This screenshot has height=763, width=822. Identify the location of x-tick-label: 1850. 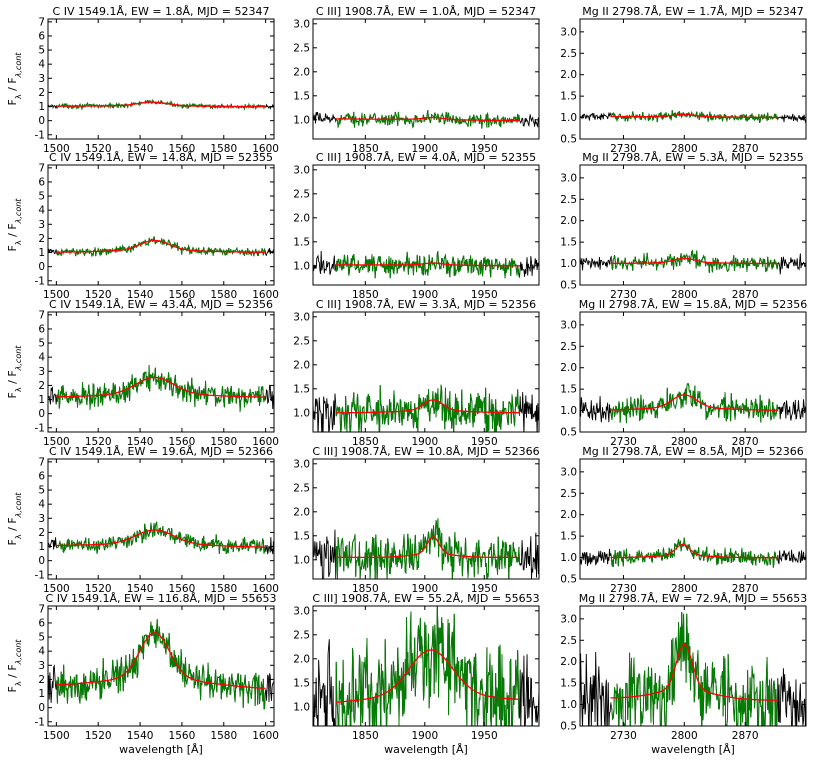
(365, 736).